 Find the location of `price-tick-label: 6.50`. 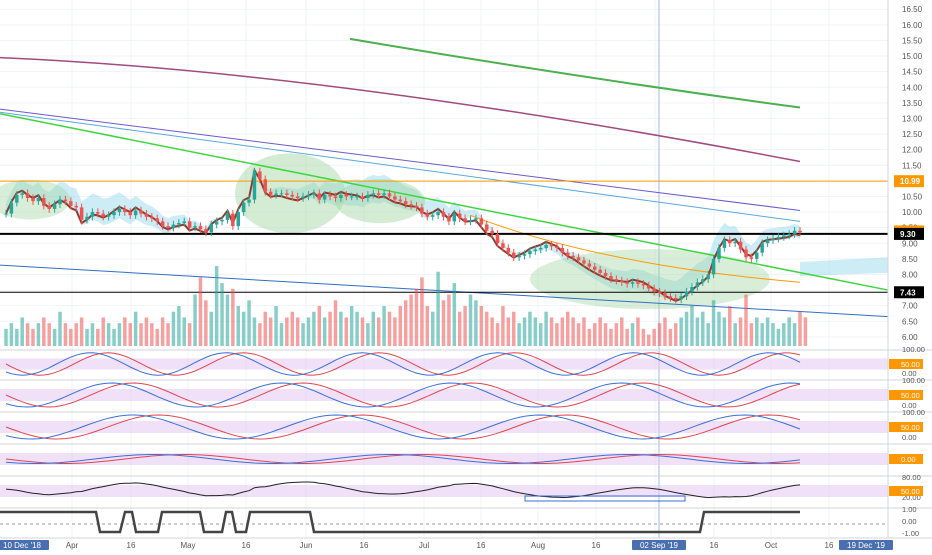

price-tick-label: 6.50 is located at coordinates (910, 321).